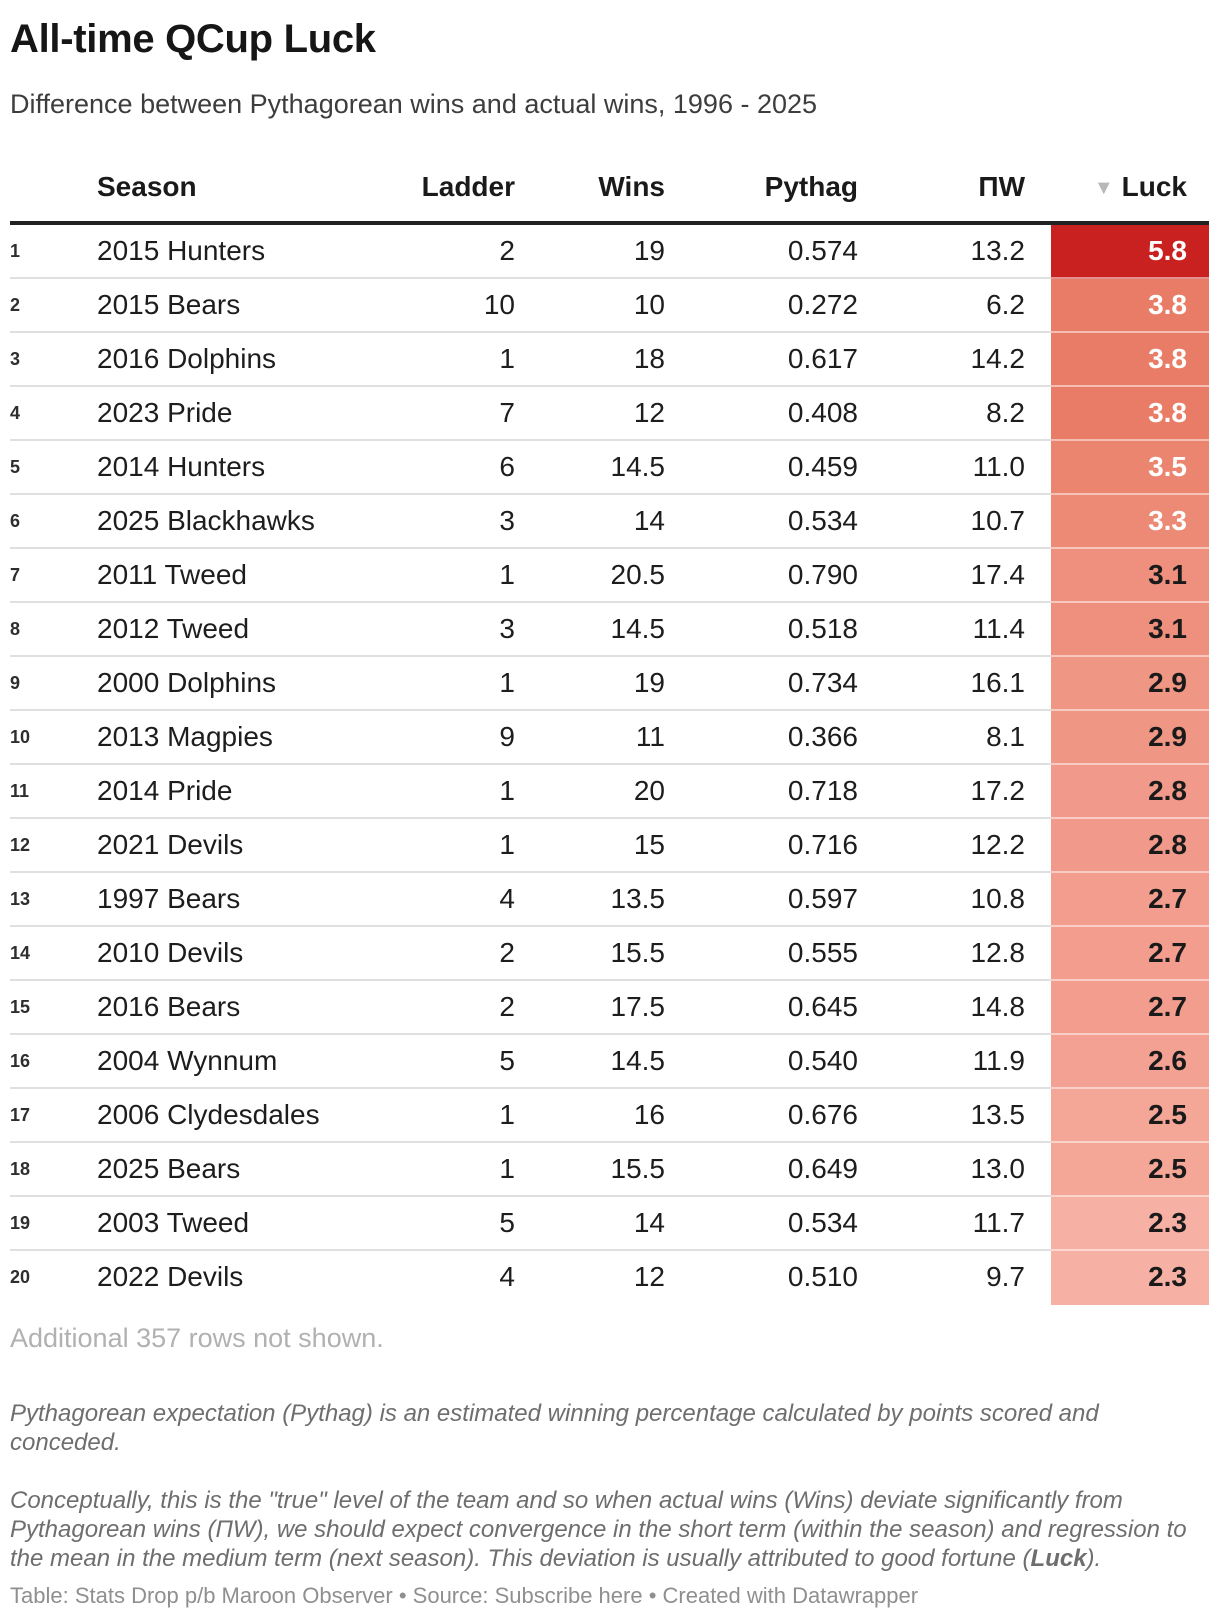  I want to click on more-rows-note: Additional 357 rows not shown., so click(197, 1338).